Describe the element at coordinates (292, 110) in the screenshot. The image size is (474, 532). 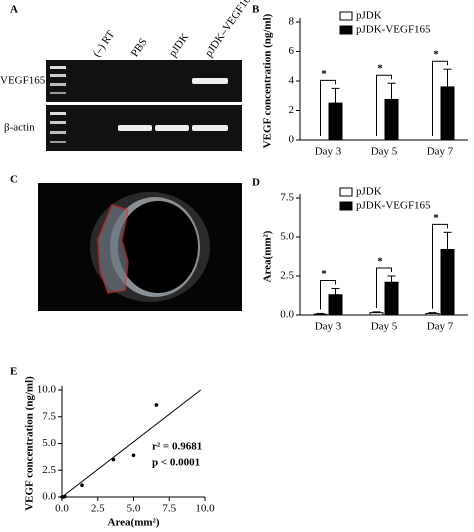
I see `y-tick-label: 2` at that location.